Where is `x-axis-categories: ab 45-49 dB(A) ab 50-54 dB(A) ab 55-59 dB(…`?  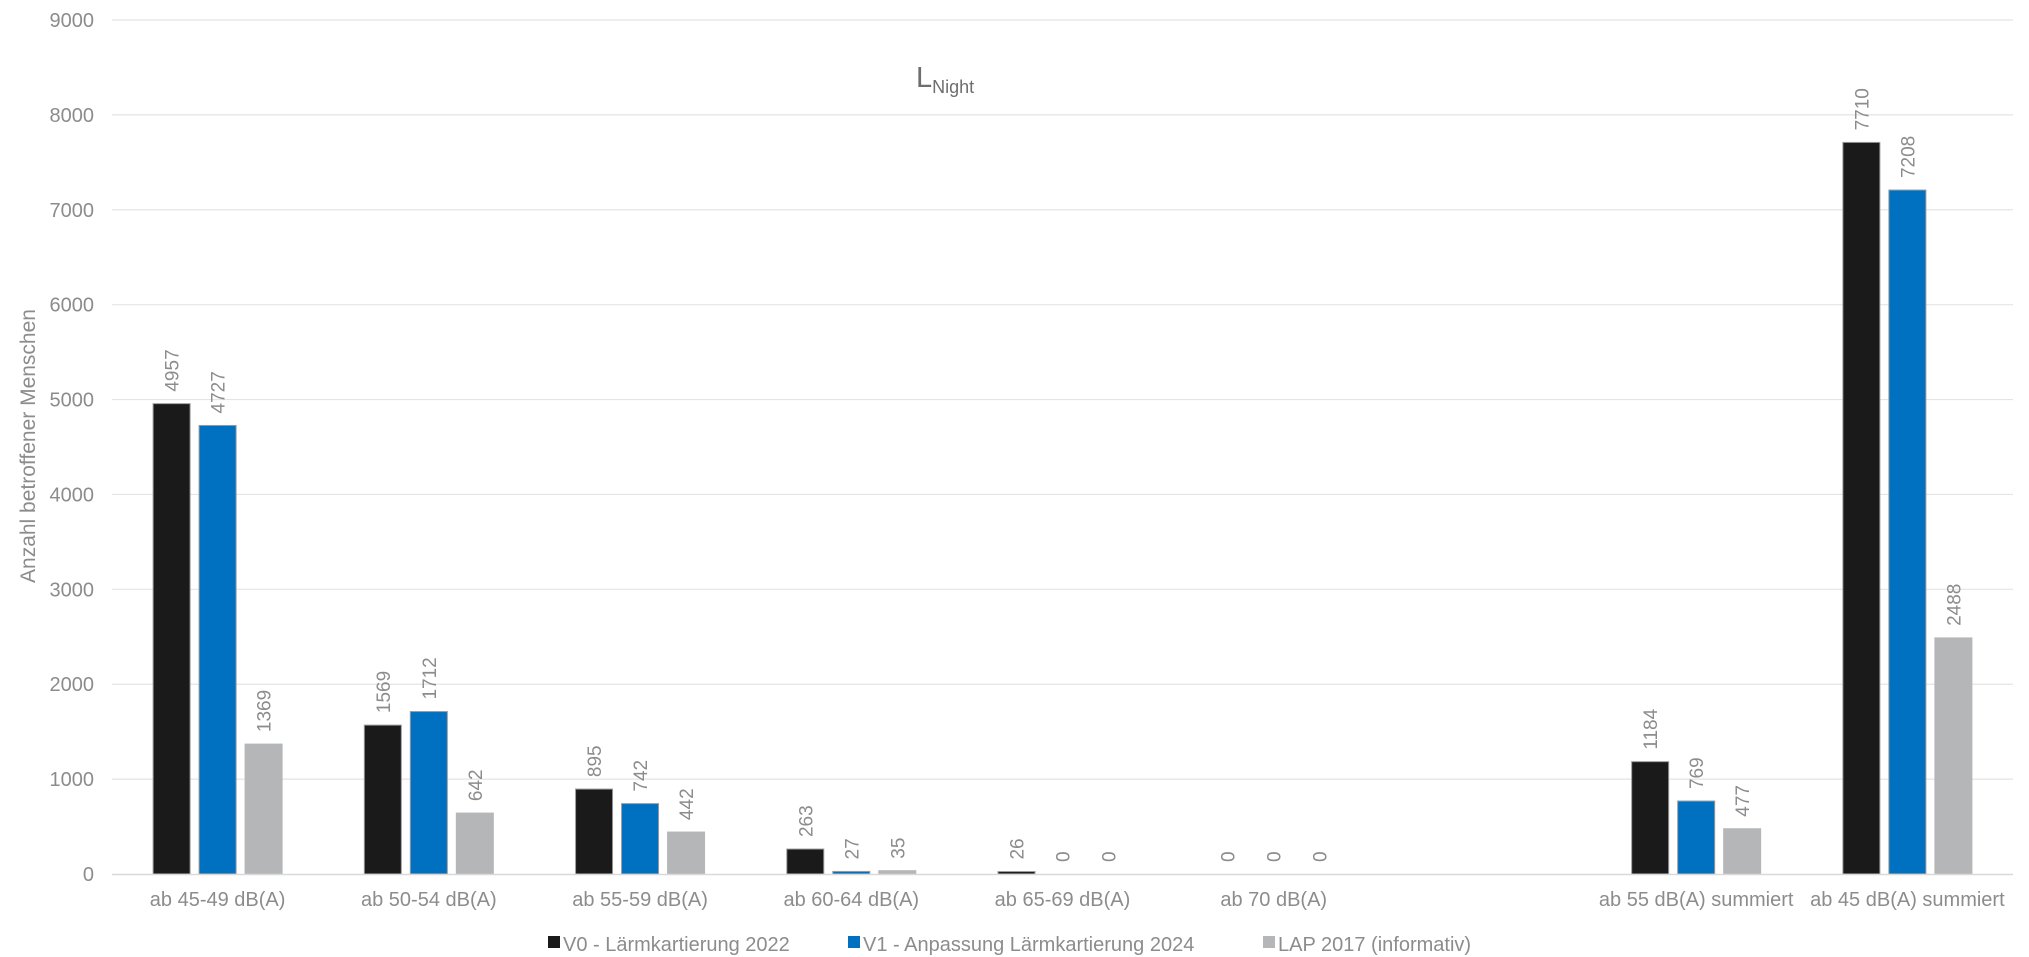 x-axis-categories: ab 45-49 dB(A) ab 50-54 dB(A) ab 55-59 dB(… is located at coordinates (1077, 900).